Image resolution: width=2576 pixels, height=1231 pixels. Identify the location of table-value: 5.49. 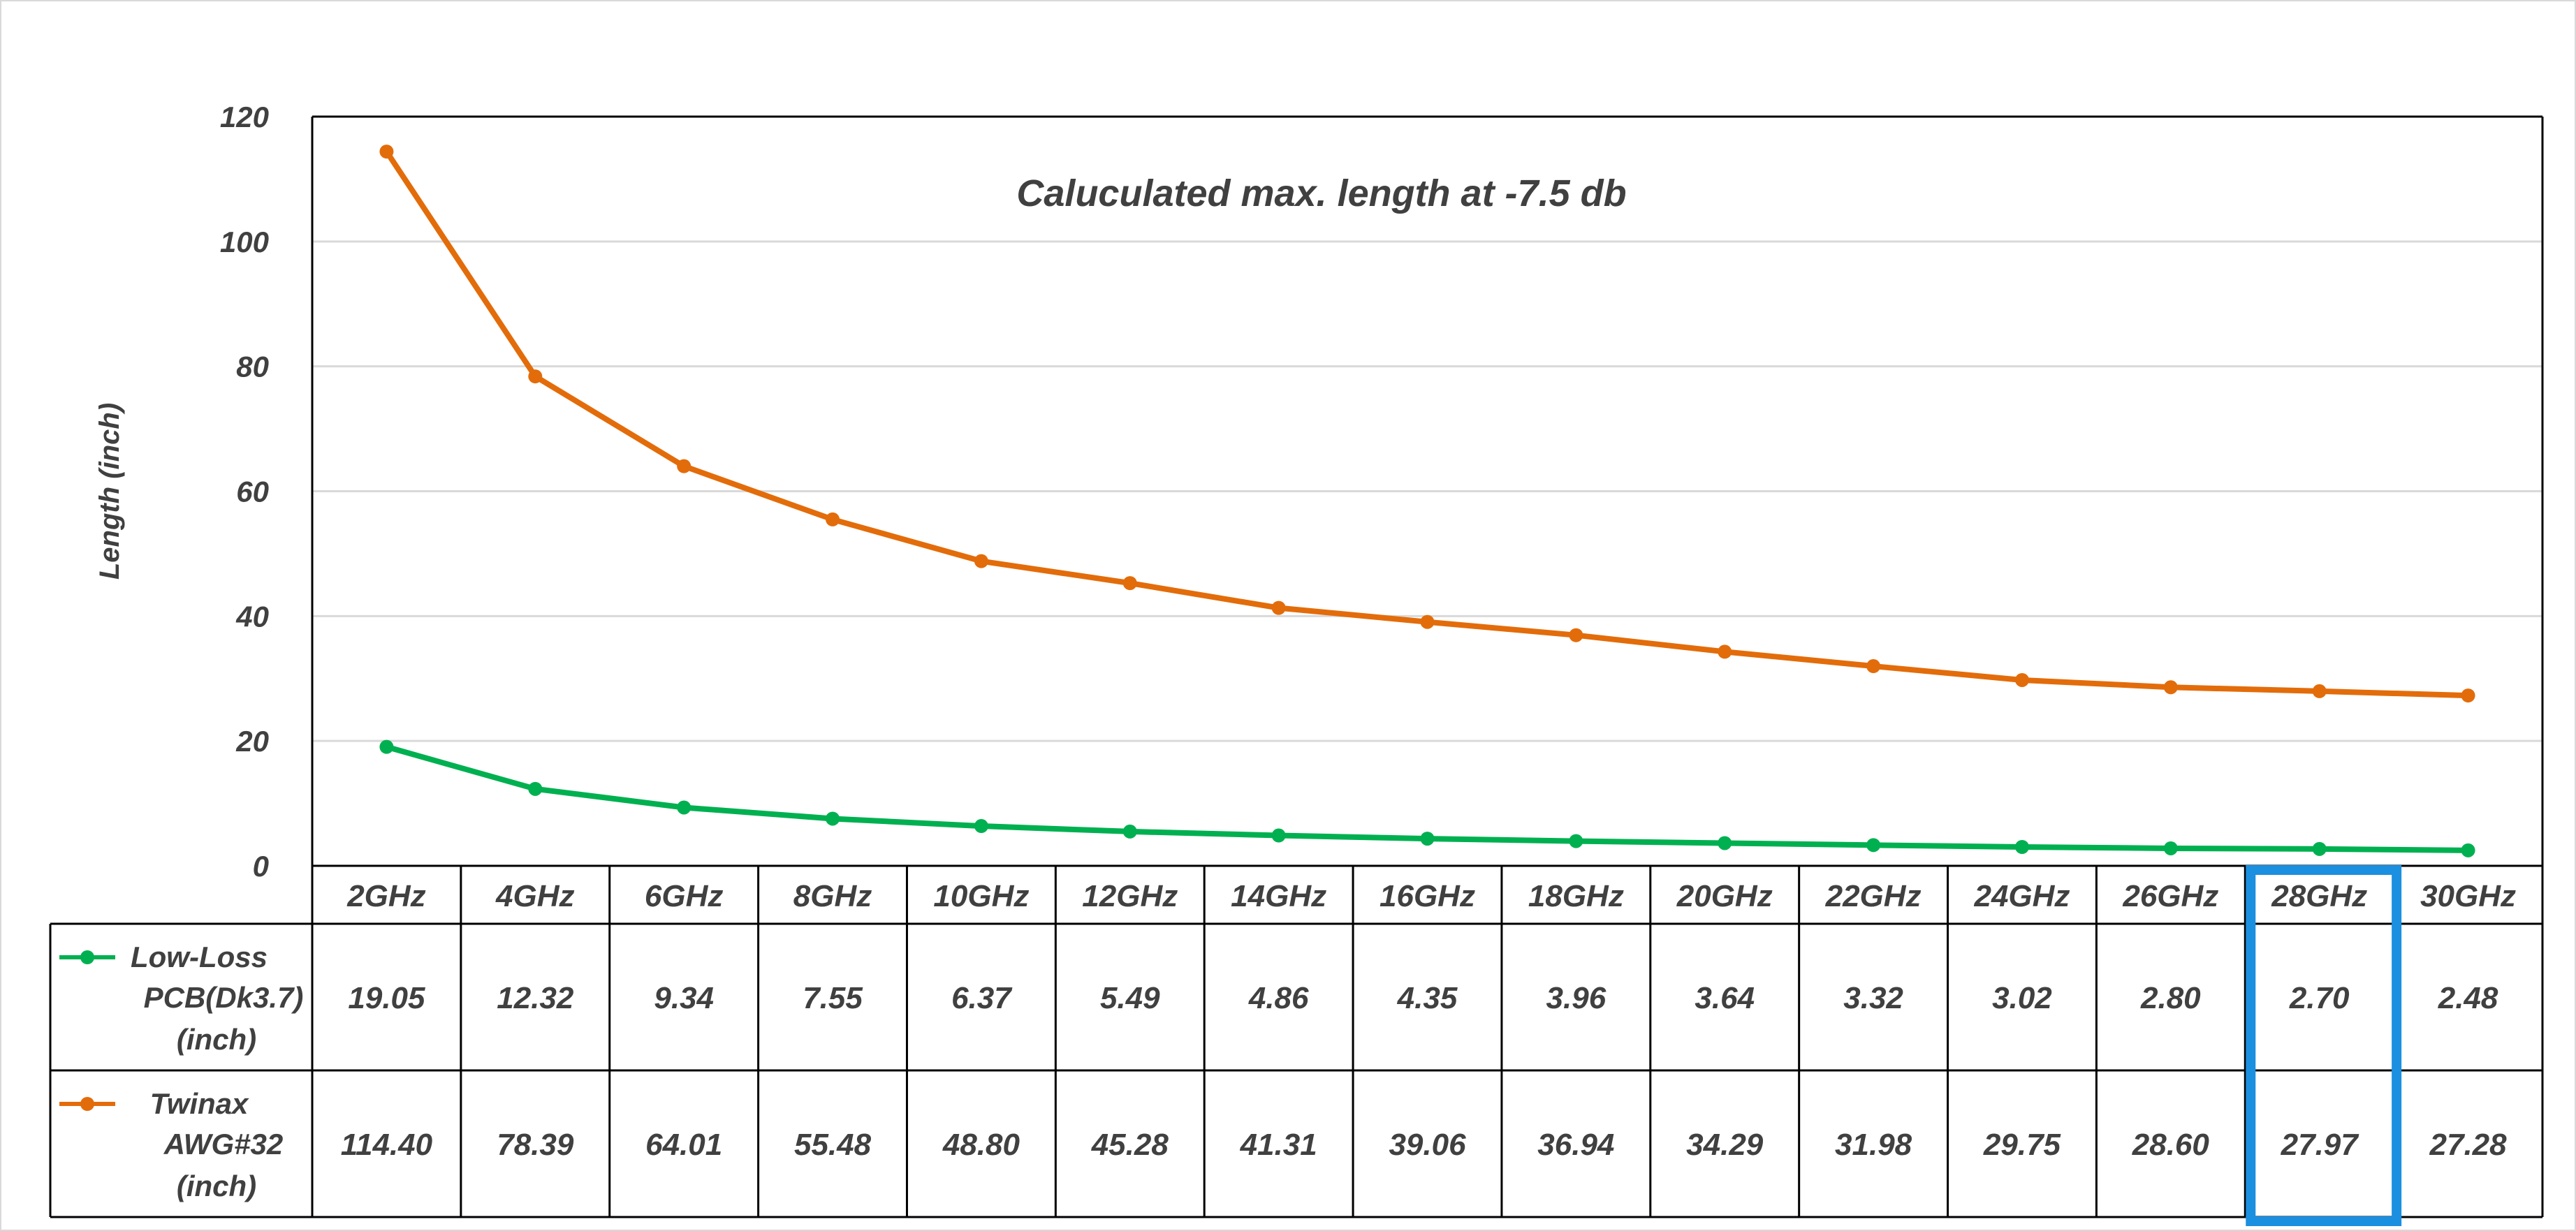
(1130, 998).